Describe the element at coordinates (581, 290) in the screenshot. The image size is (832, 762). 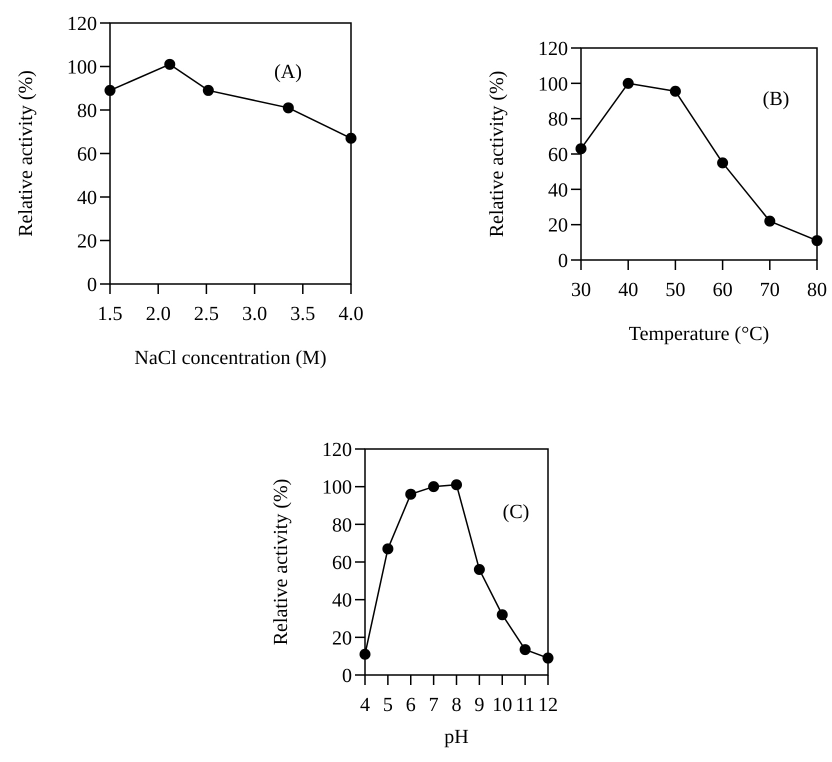
I see `x-tick-label: 30` at that location.